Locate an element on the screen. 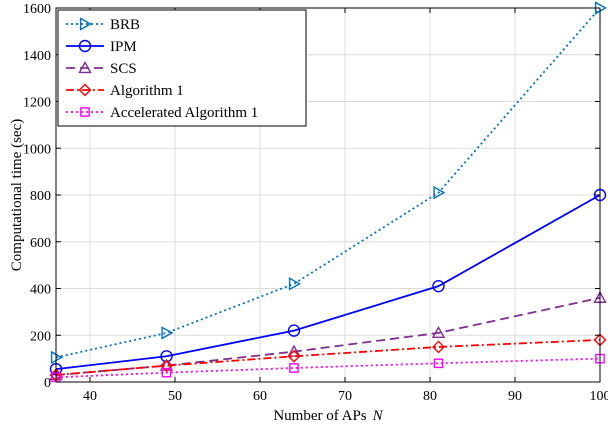 This screenshot has width=608, height=426. x-tick-label: 90 is located at coordinates (515, 396).